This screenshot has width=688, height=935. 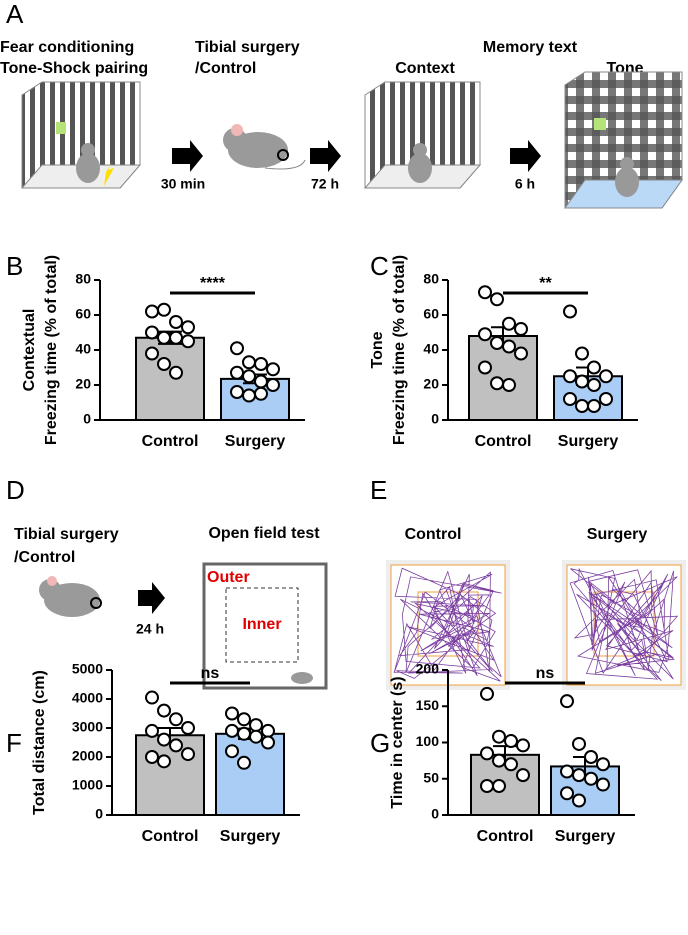 What do you see at coordinates (617, 534) in the screenshot?
I see `group-label: Surgery` at bounding box center [617, 534].